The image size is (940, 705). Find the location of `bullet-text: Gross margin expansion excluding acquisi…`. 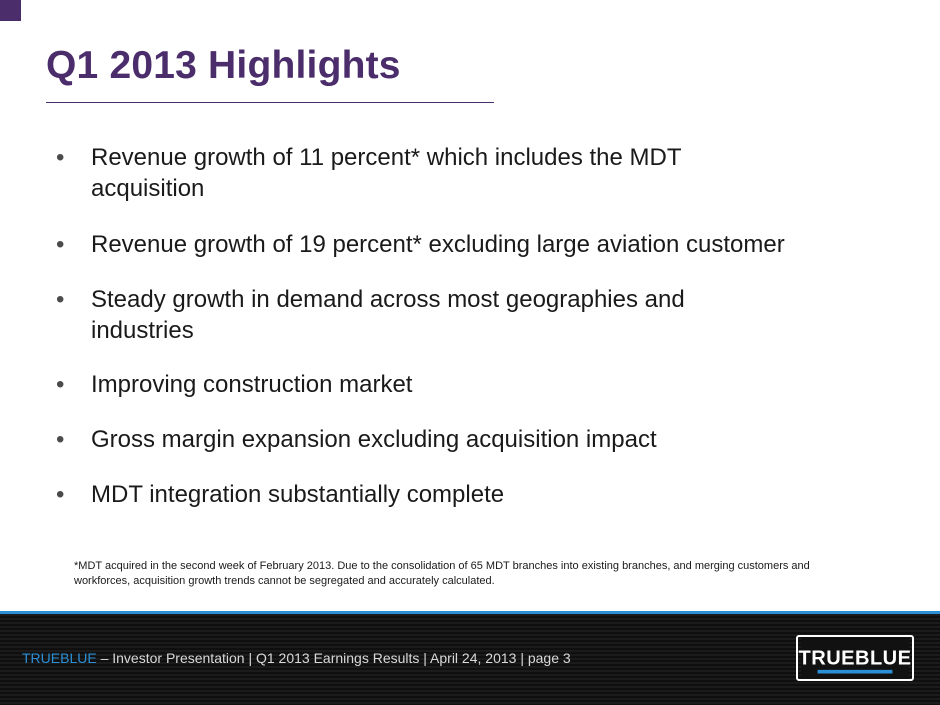

bullet-text: Gross margin expansion excluding acquisi… is located at coordinates (374, 439).